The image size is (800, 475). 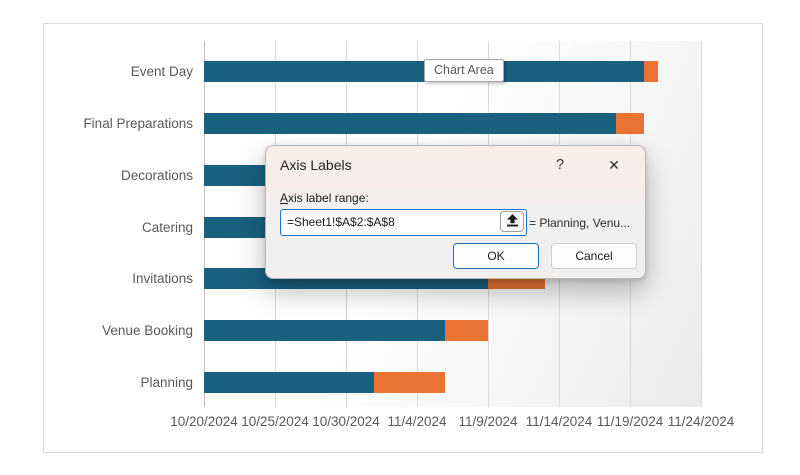 I want to click on category-axis-label: Invitations, so click(x=162, y=278).